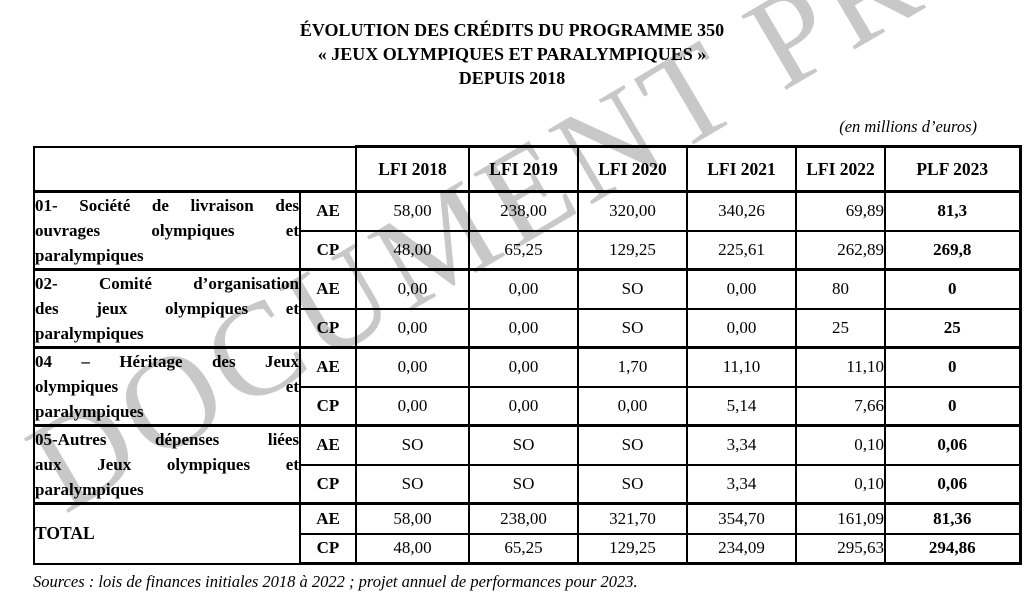 Image resolution: width=1024 pixels, height=610 pixels. Describe the element at coordinates (167, 439) in the screenshot. I see `row-label-line: 05-Autres dépenses liées` at that location.